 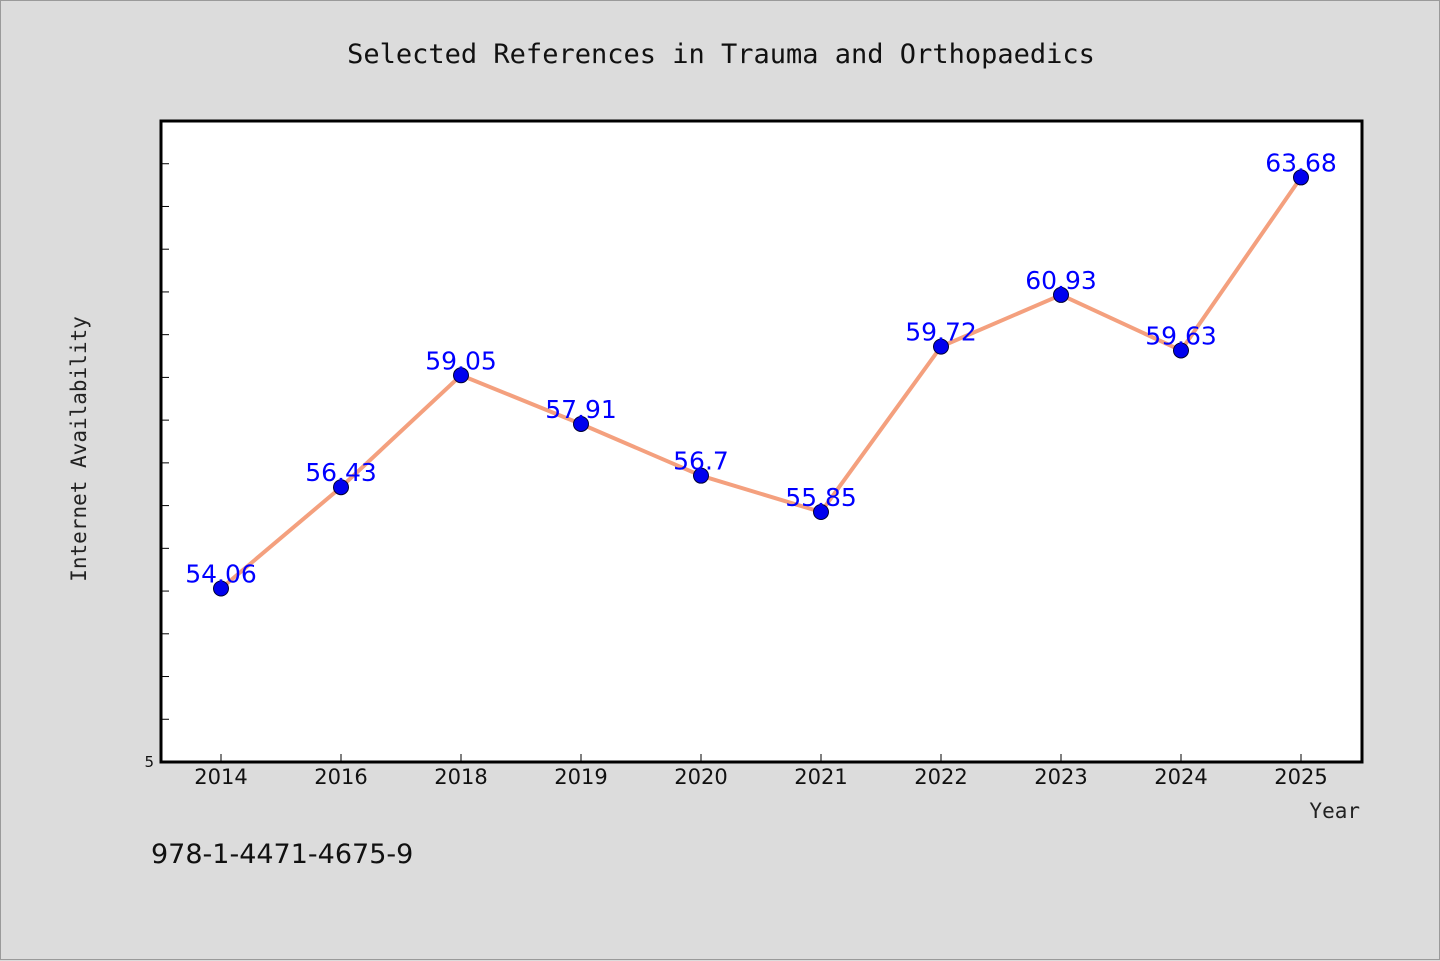 What do you see at coordinates (1060, 777) in the screenshot?
I see `x-tick-label: 2023` at bounding box center [1060, 777].